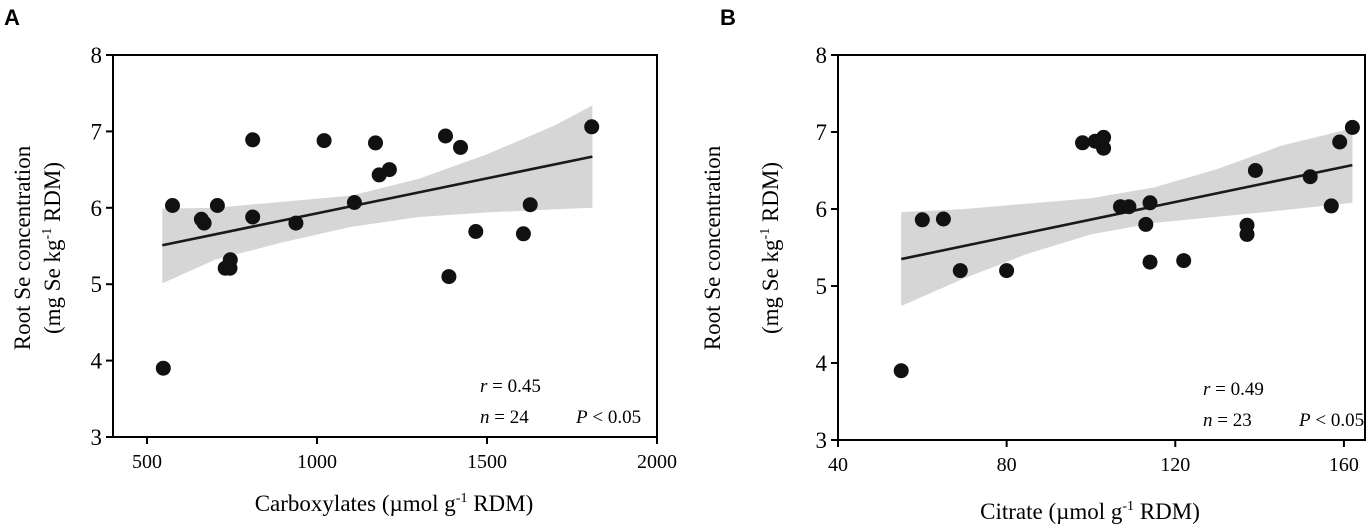 The image size is (1372, 529). Describe the element at coordinates (728, 17) in the screenshot. I see `panel-label-b: B` at that location.